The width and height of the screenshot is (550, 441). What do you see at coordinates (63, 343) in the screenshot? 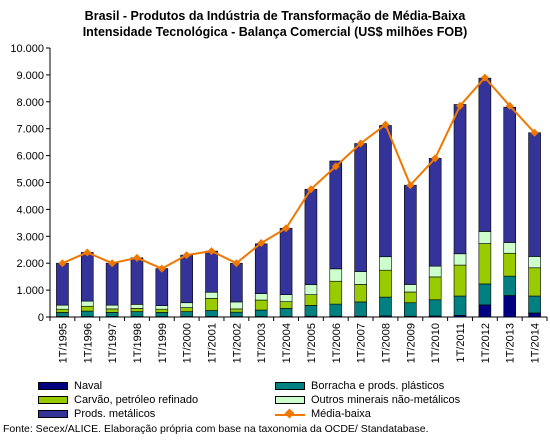
I see `x-tick-label: 1T/1995` at bounding box center [63, 343].